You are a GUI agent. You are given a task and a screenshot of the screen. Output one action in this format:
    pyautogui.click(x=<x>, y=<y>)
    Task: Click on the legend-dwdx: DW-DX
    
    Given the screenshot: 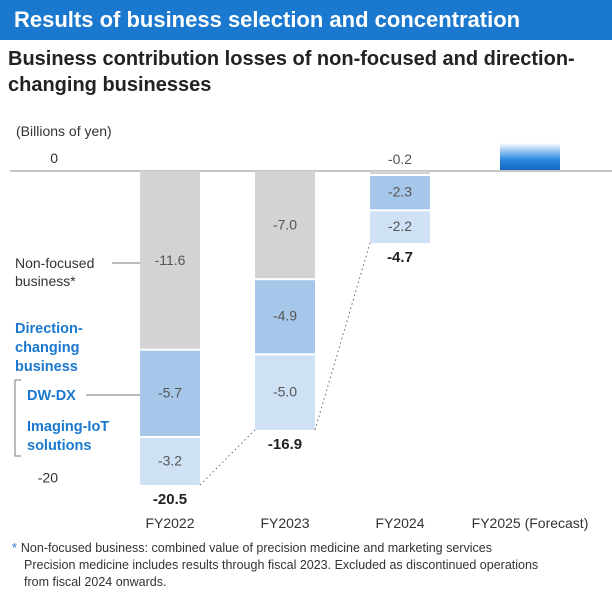 What is the action you would take?
    pyautogui.click(x=51, y=396)
    